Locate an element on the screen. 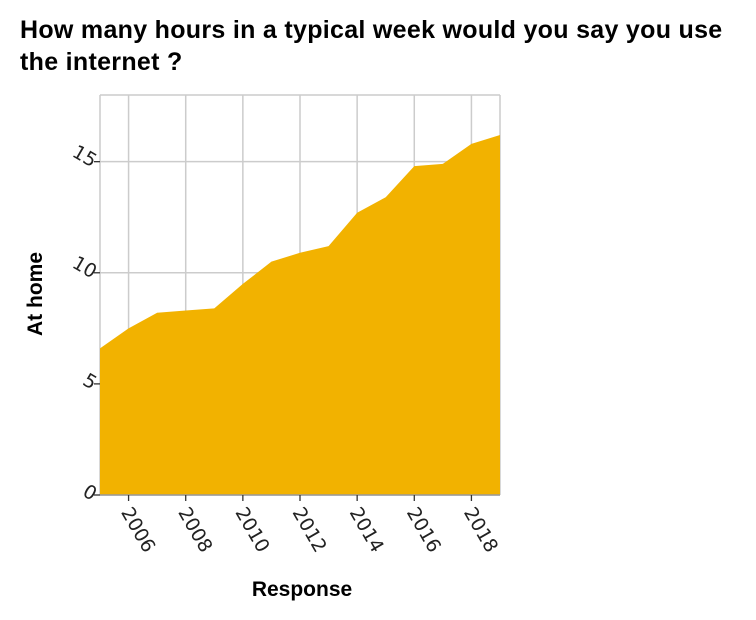 Image resolution: width=756 pixels, height=620 pixels. y-tick-label: 15 is located at coordinates (85, 156).